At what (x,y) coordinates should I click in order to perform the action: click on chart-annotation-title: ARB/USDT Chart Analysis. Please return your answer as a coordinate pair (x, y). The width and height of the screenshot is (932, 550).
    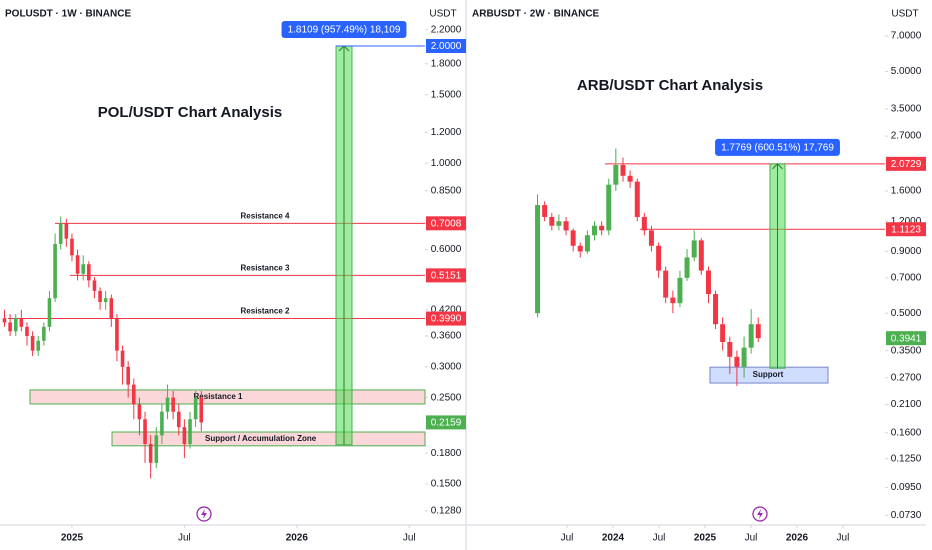
    Looking at the image, I should click on (670, 85).